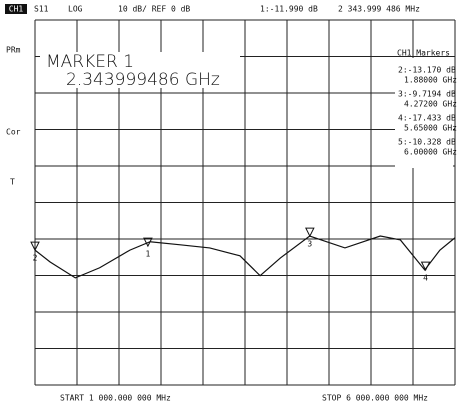  What do you see at coordinates (289, 9) in the screenshot?
I see `marker-value: 1:-11.990 dB` at bounding box center [289, 9].